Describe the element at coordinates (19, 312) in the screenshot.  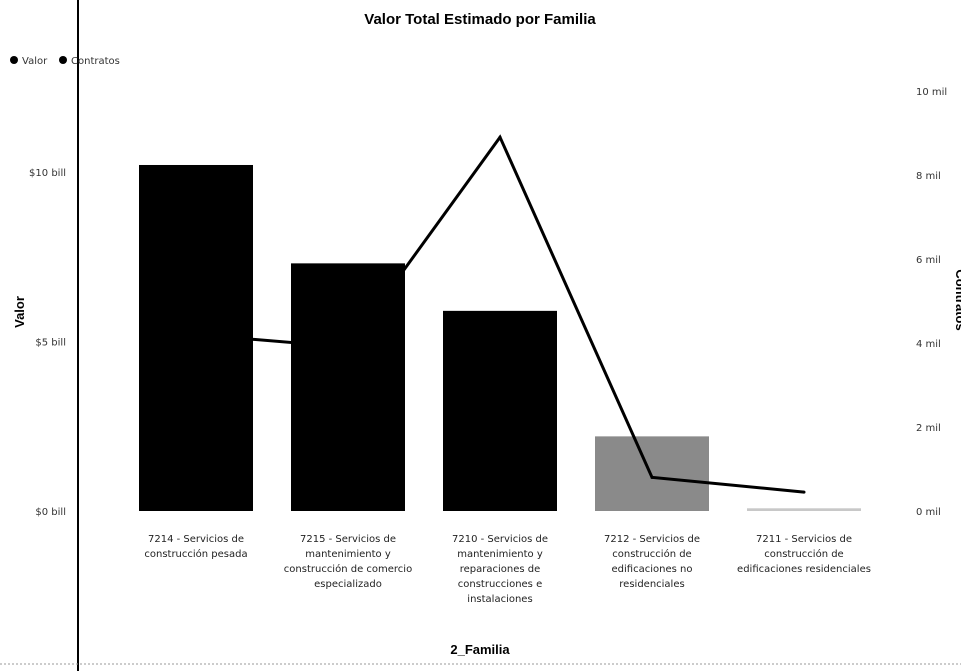
I see `y-axis-label: Valor` at that location.